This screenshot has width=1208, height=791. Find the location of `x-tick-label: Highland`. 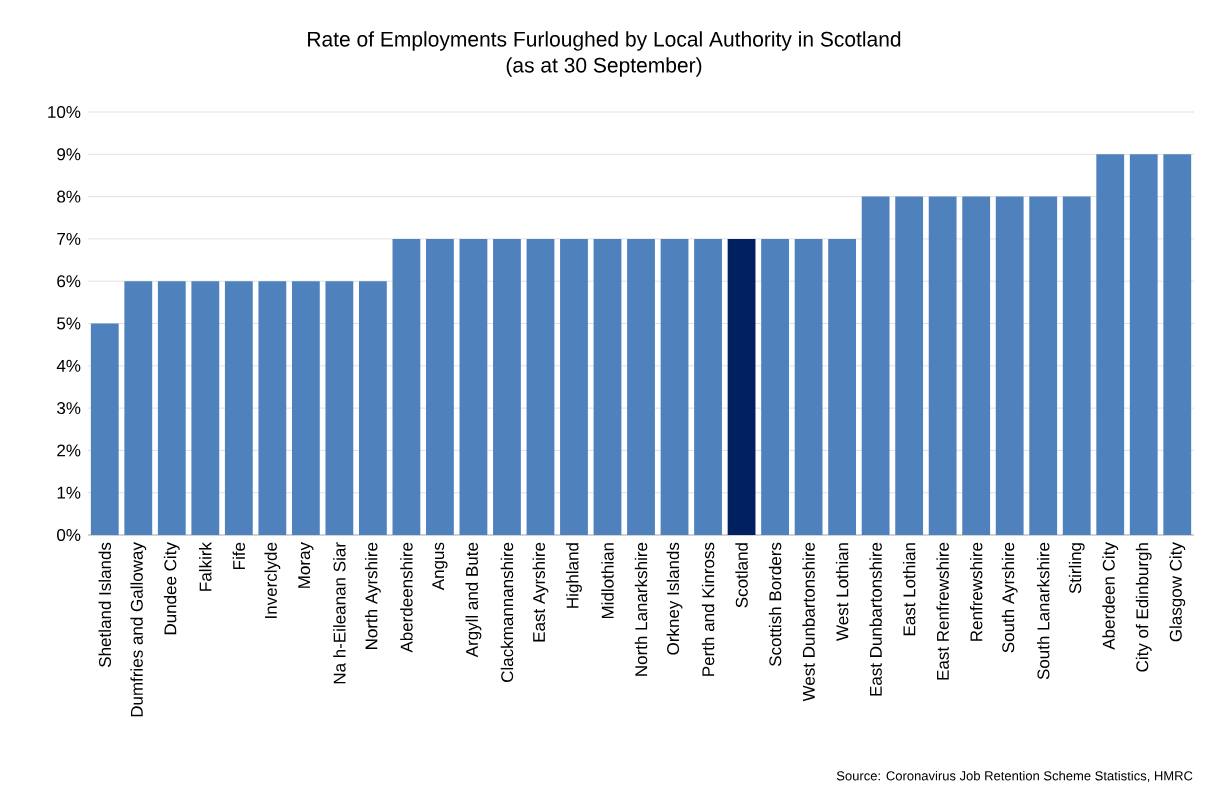

x-tick-label: Highland is located at coordinates (574, 575).